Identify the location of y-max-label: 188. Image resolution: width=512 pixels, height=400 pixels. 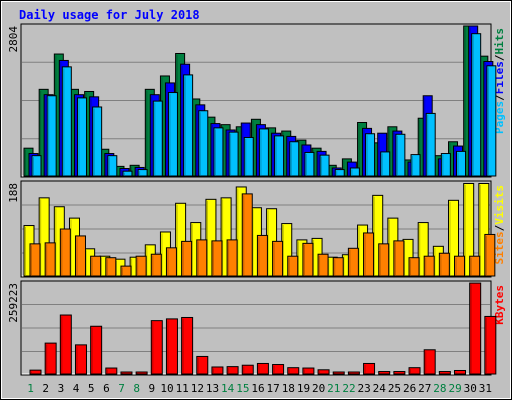
(13, 193).